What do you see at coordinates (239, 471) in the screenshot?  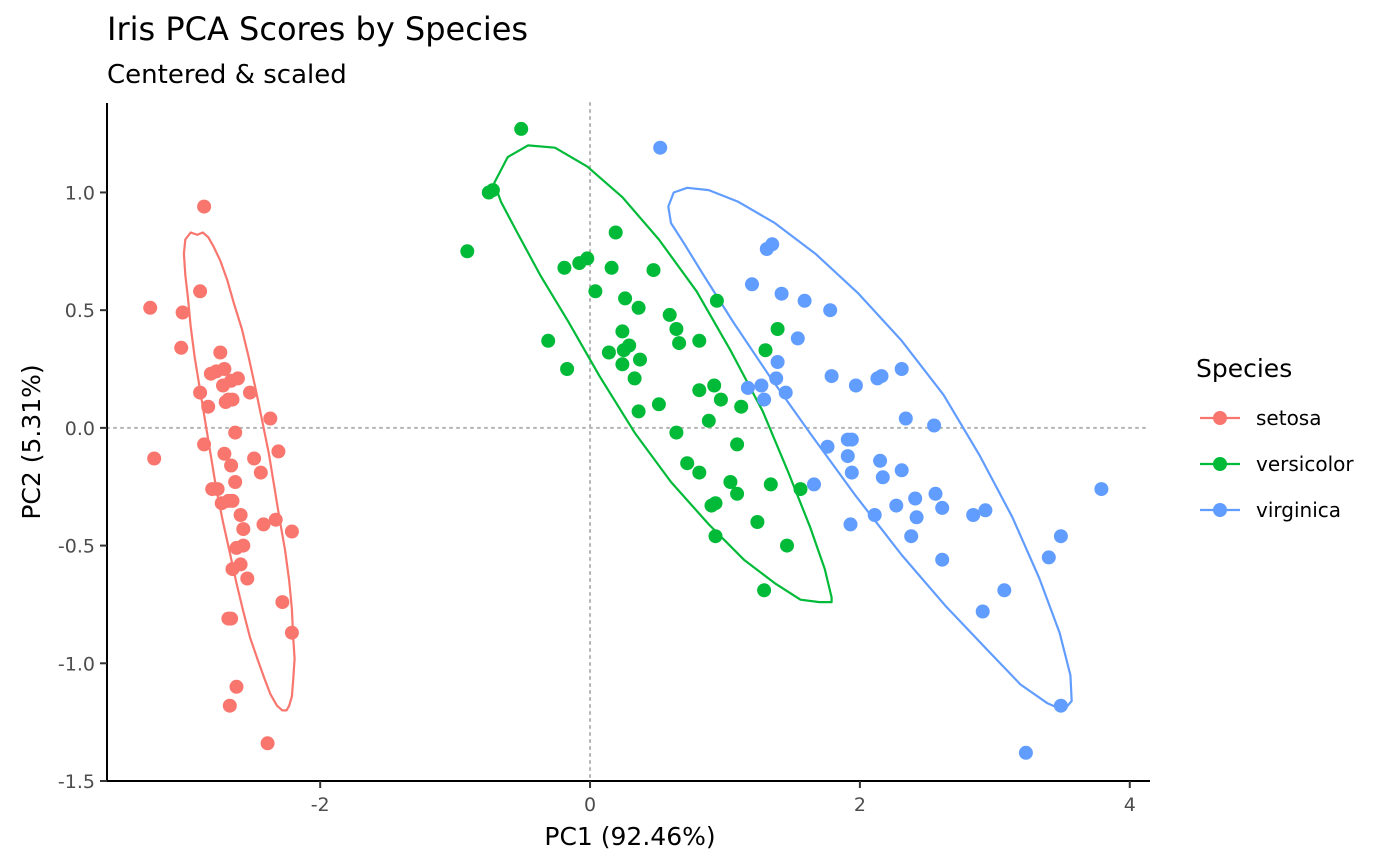 I see `setosa-confidence-ellipse` at bounding box center [239, 471].